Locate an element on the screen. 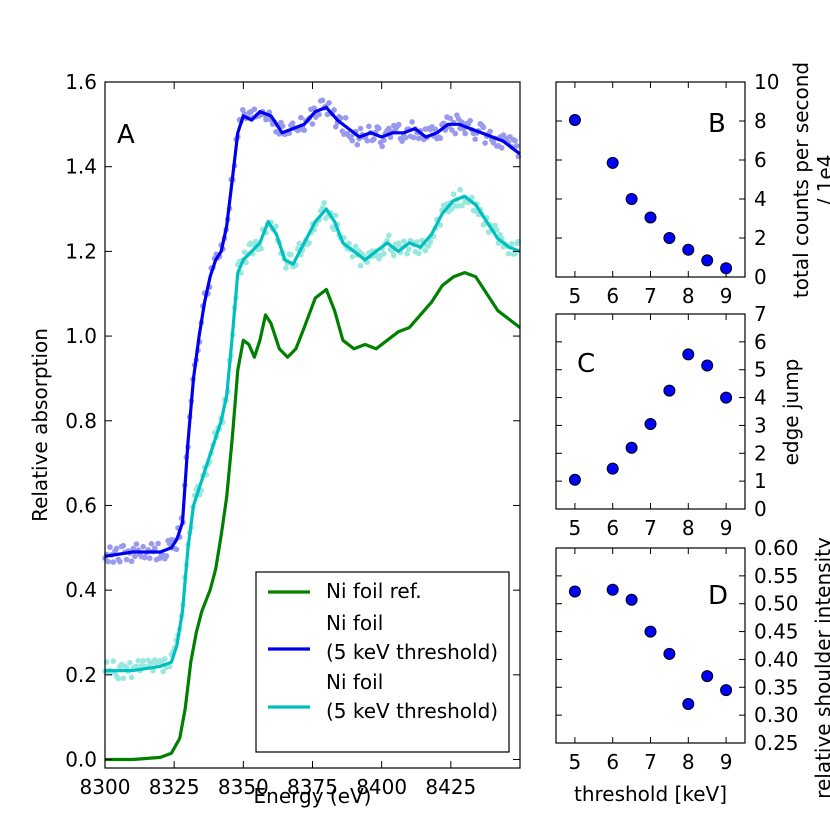  panel-label: B is located at coordinates (717, 124).